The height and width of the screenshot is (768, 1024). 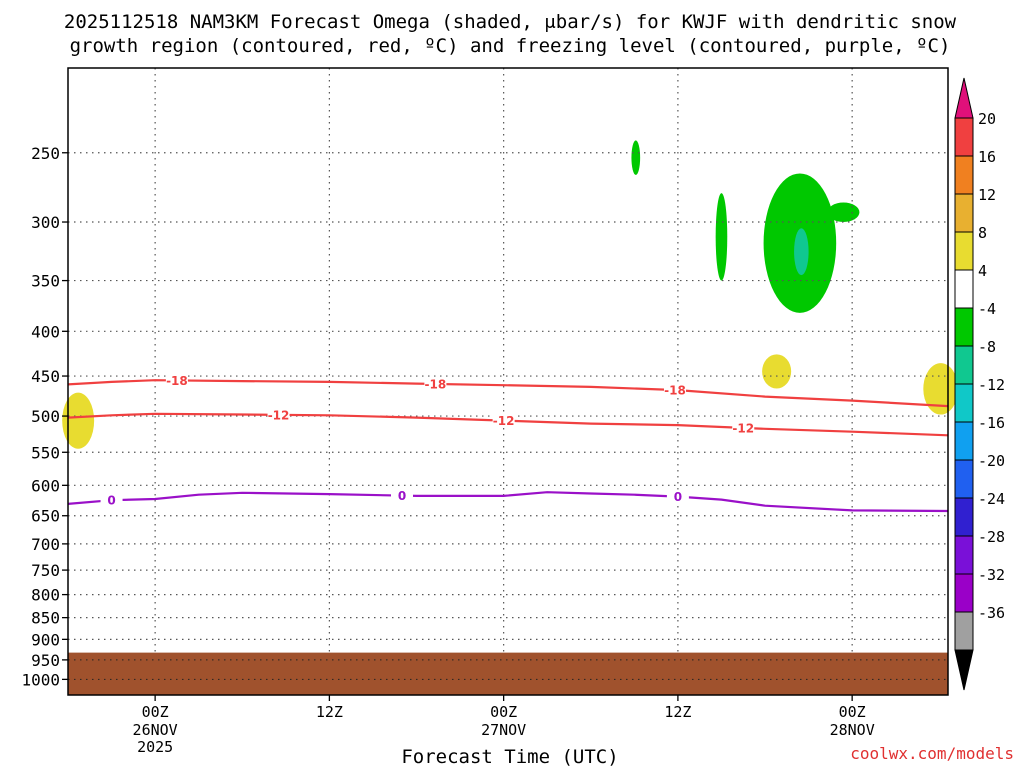 What do you see at coordinates (45, 153) in the screenshot?
I see `y-tick-label: 250` at bounding box center [45, 153].